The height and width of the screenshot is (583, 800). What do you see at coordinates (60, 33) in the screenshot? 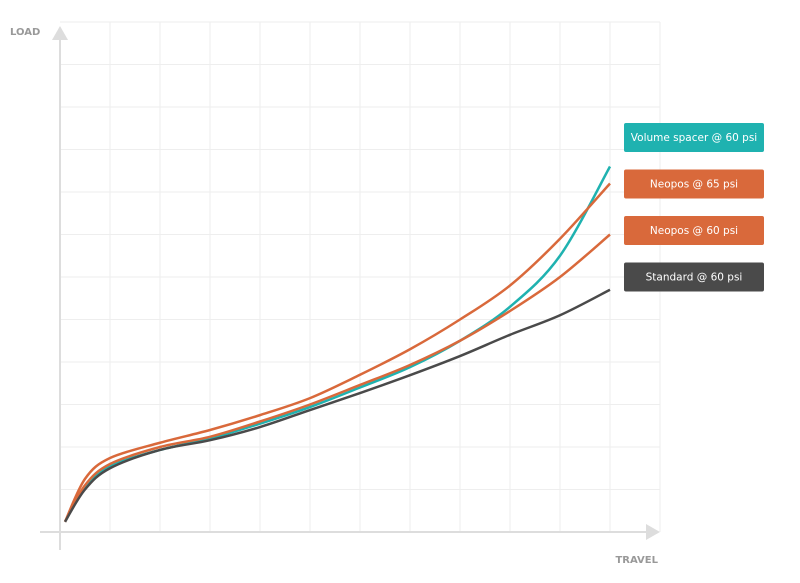
I see `y-axis-arrow` at bounding box center [60, 33].